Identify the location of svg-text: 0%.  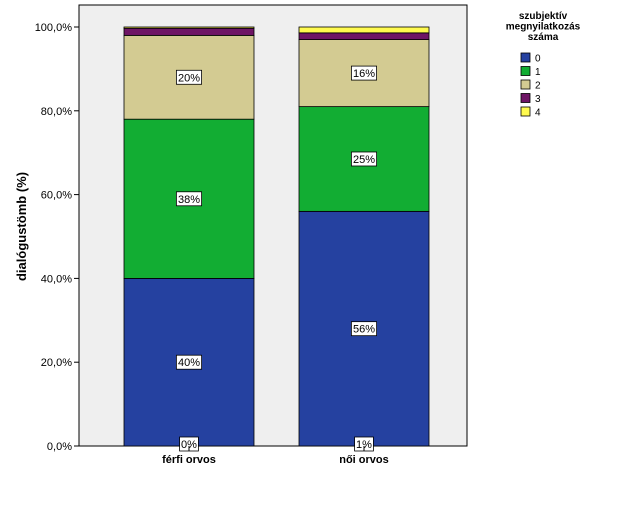
(189, 445).